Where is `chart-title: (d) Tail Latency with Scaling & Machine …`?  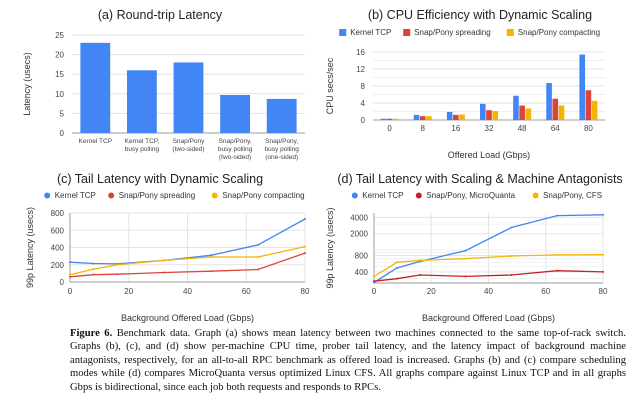
chart-title: (d) Tail Latency with Scaling & Machine … is located at coordinates (479, 179).